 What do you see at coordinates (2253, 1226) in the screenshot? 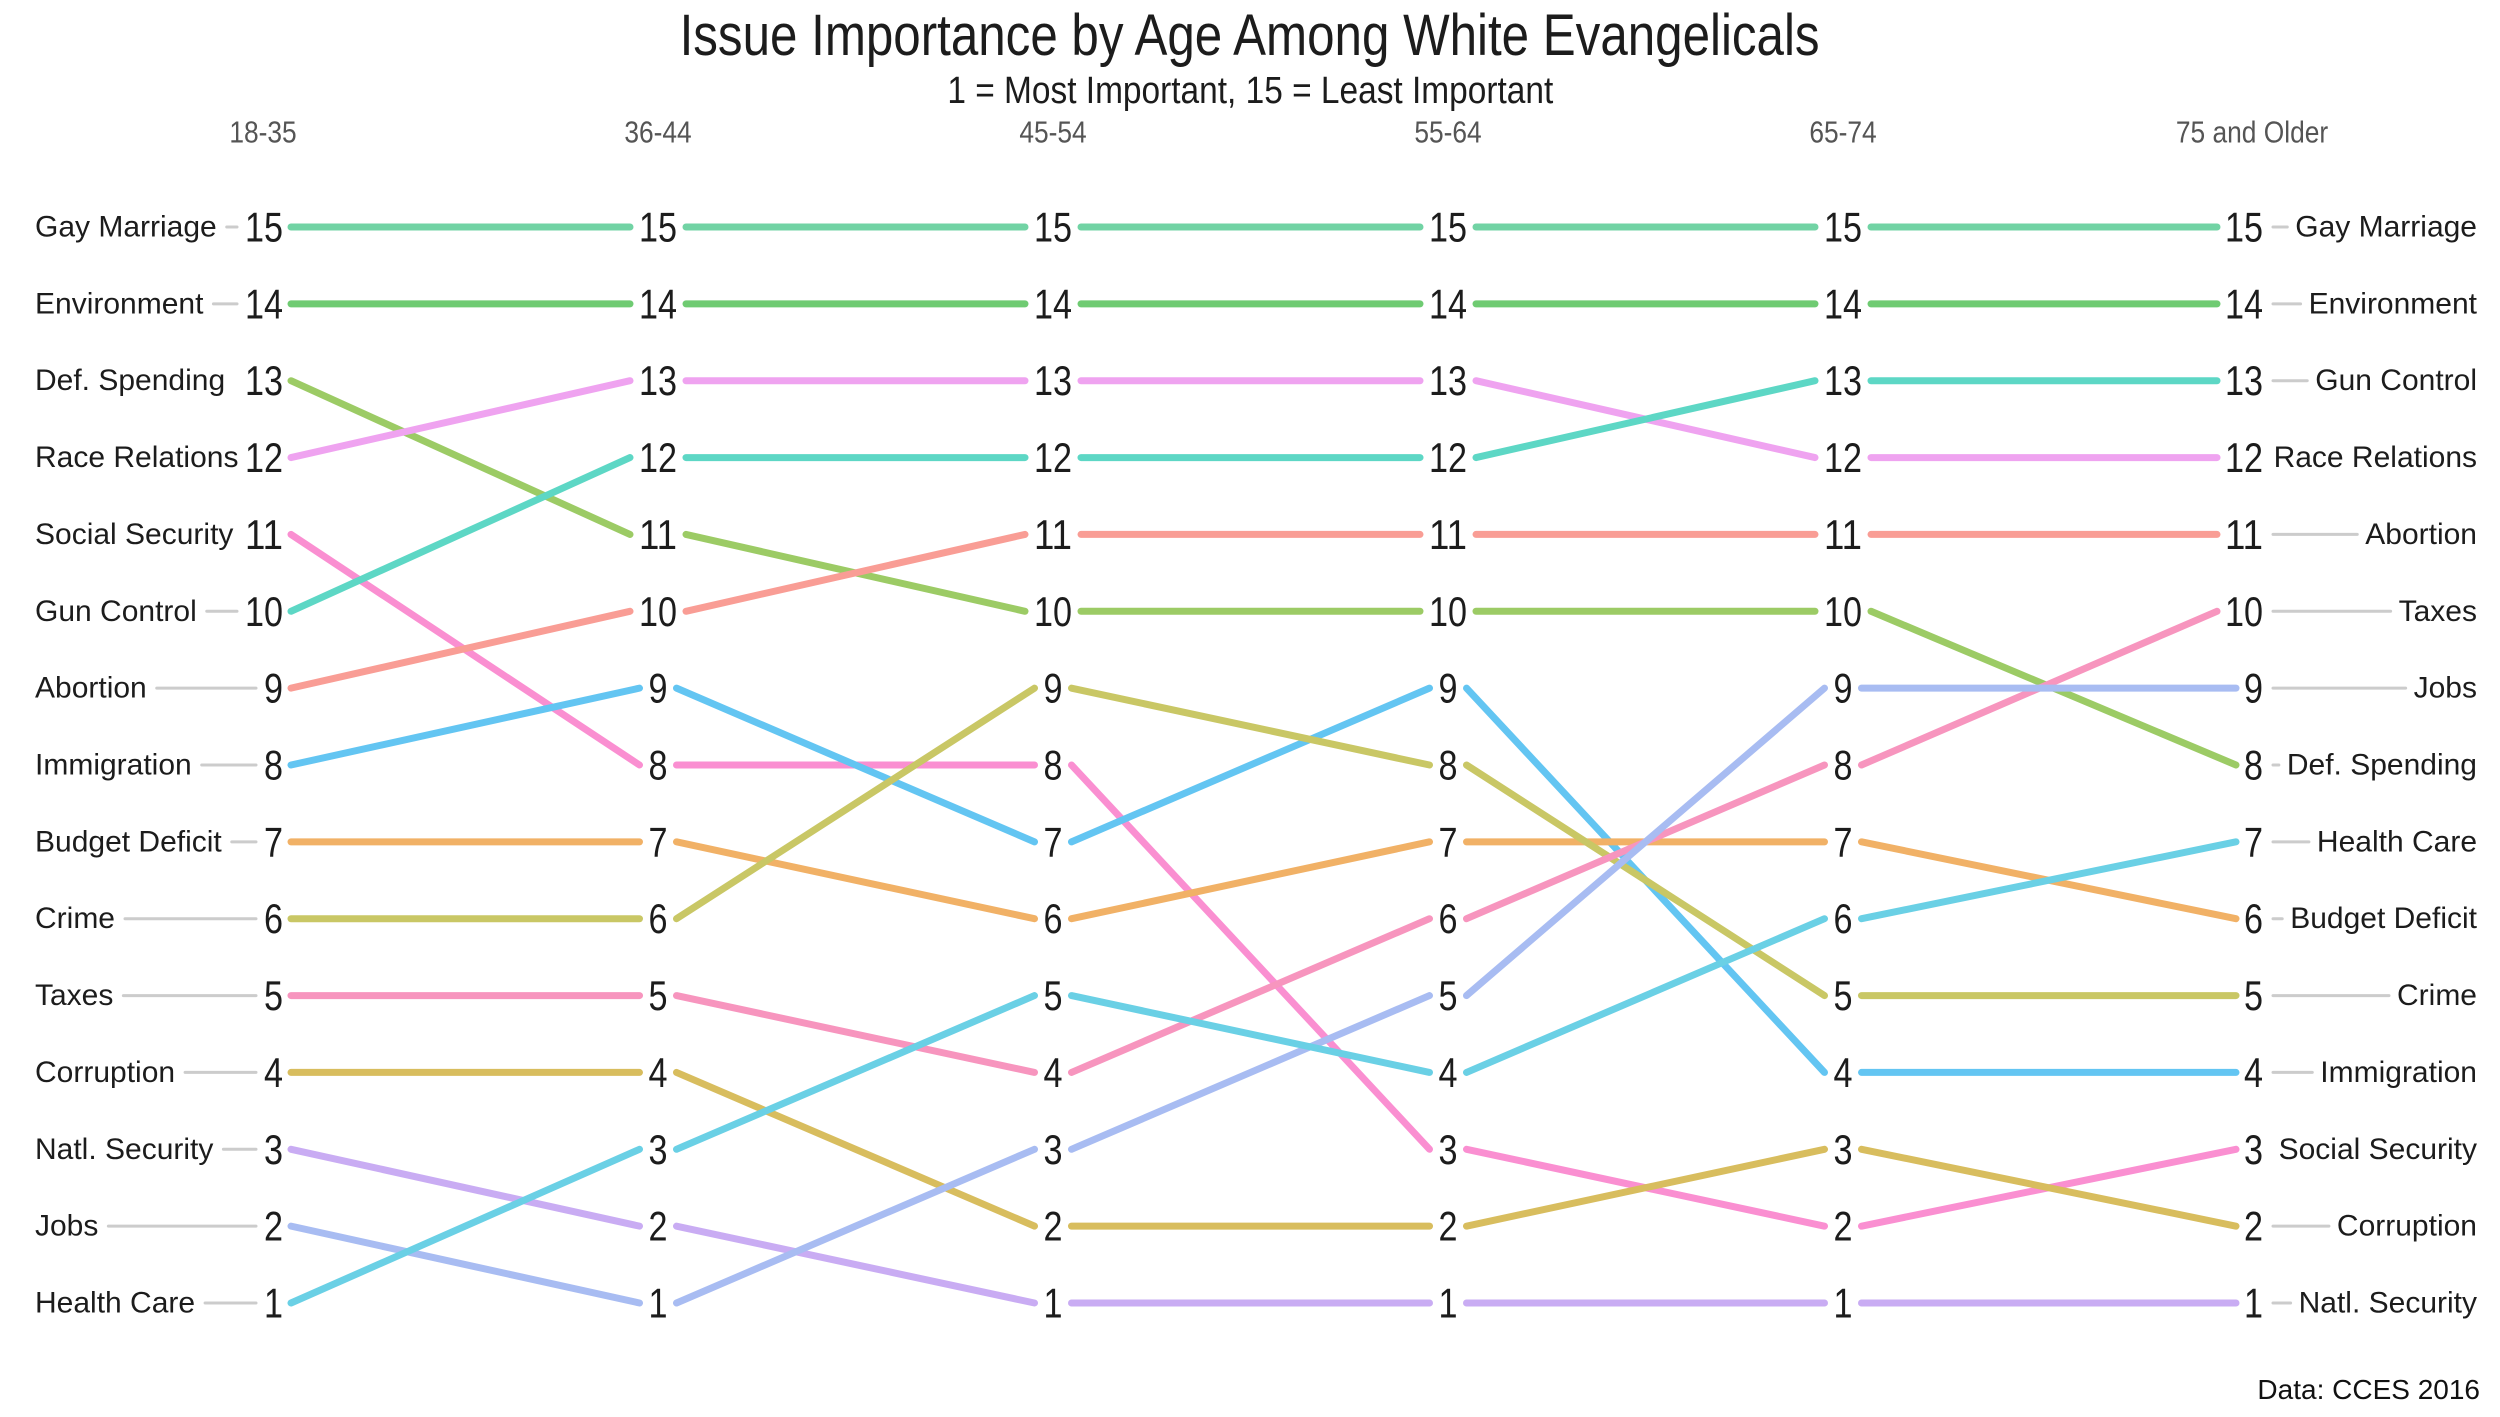
I see `rank-value-corruption-75-and-older: 2` at bounding box center [2253, 1226].